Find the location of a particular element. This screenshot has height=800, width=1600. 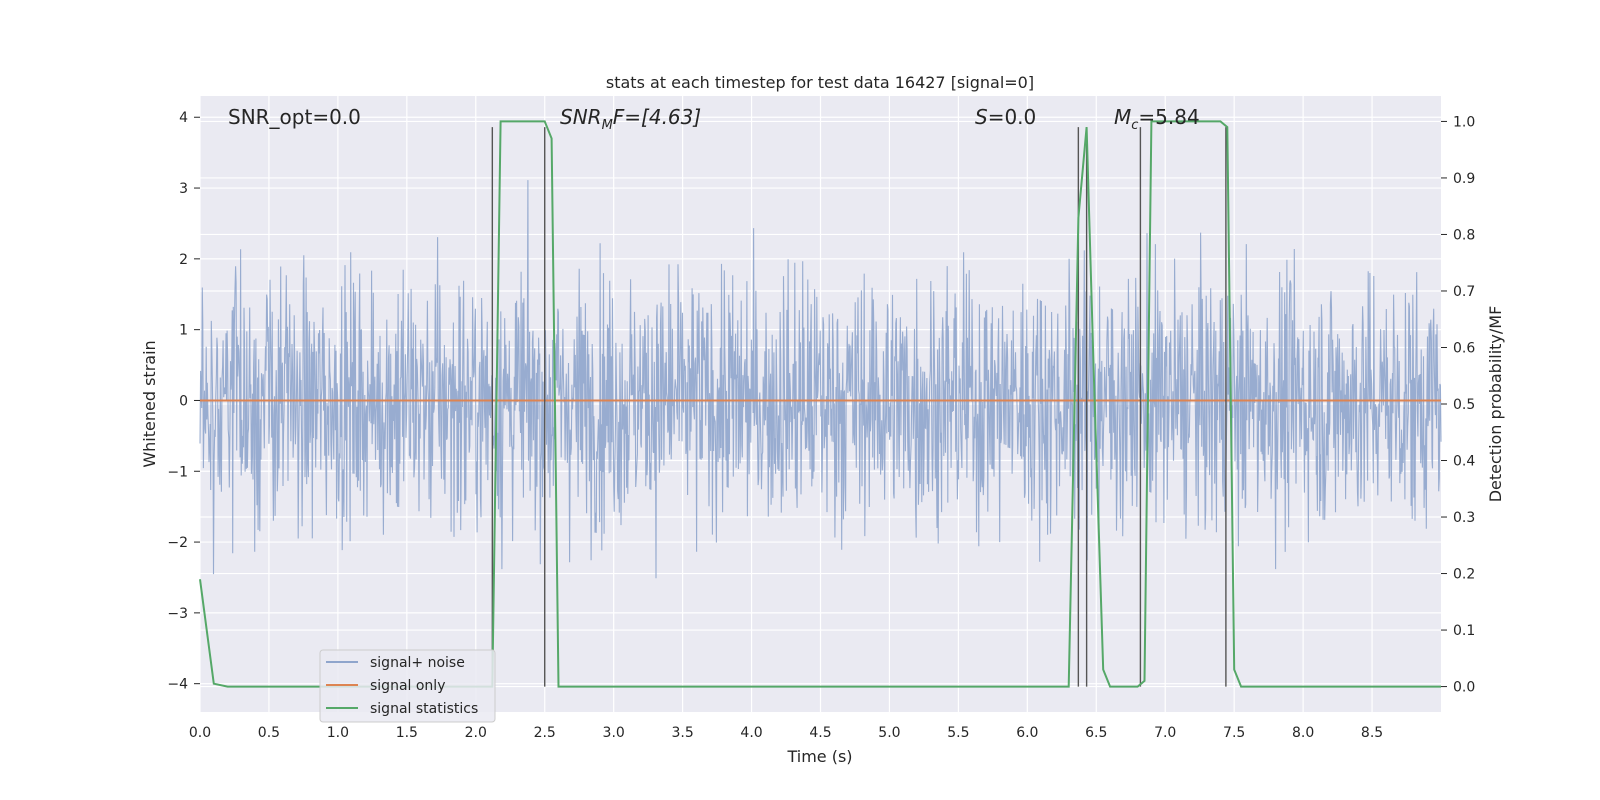

annotation-snr-mf: SNRMF=[4.63] is located at coordinates (630, 119).